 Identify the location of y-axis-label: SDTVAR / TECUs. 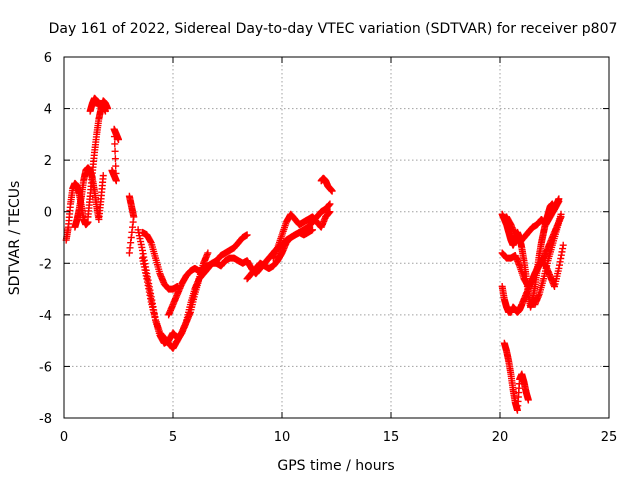
(15, 238).